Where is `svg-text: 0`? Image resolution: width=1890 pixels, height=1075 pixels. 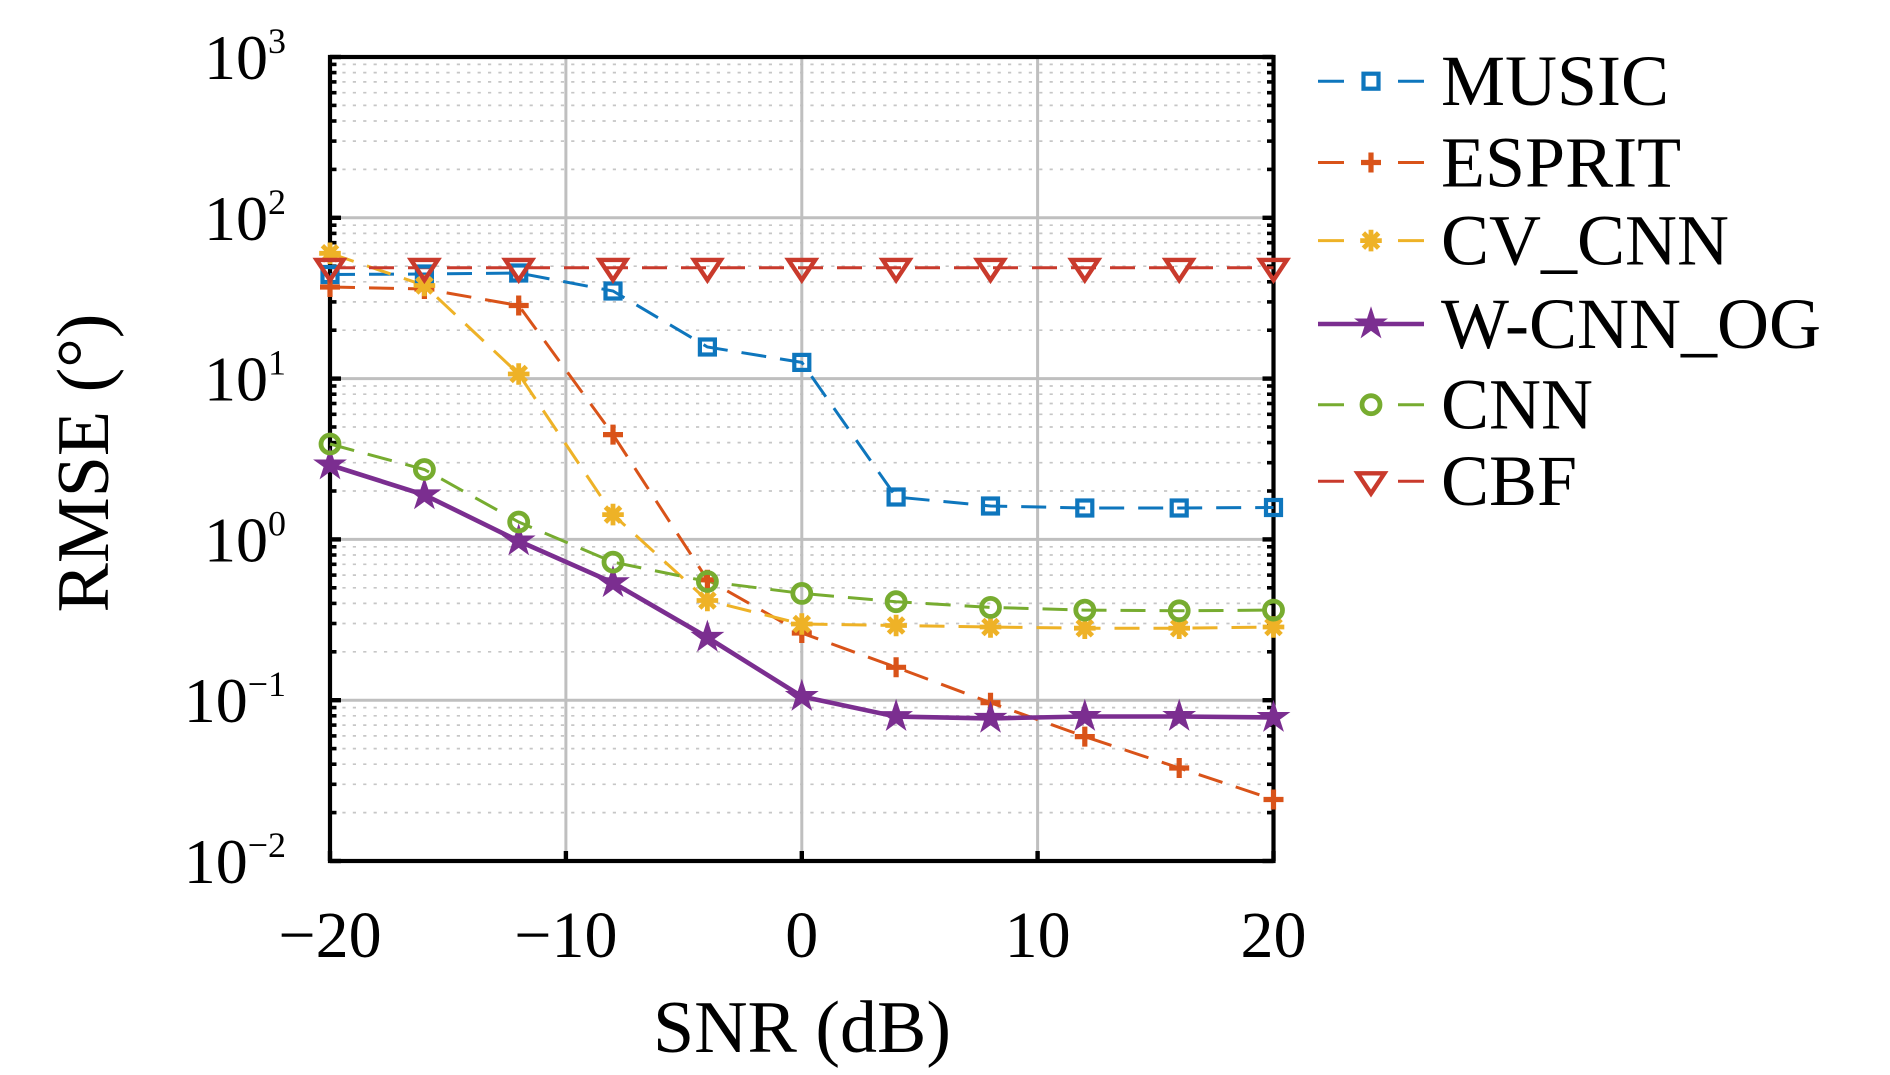
svg-text: 0 is located at coordinates (801, 935).